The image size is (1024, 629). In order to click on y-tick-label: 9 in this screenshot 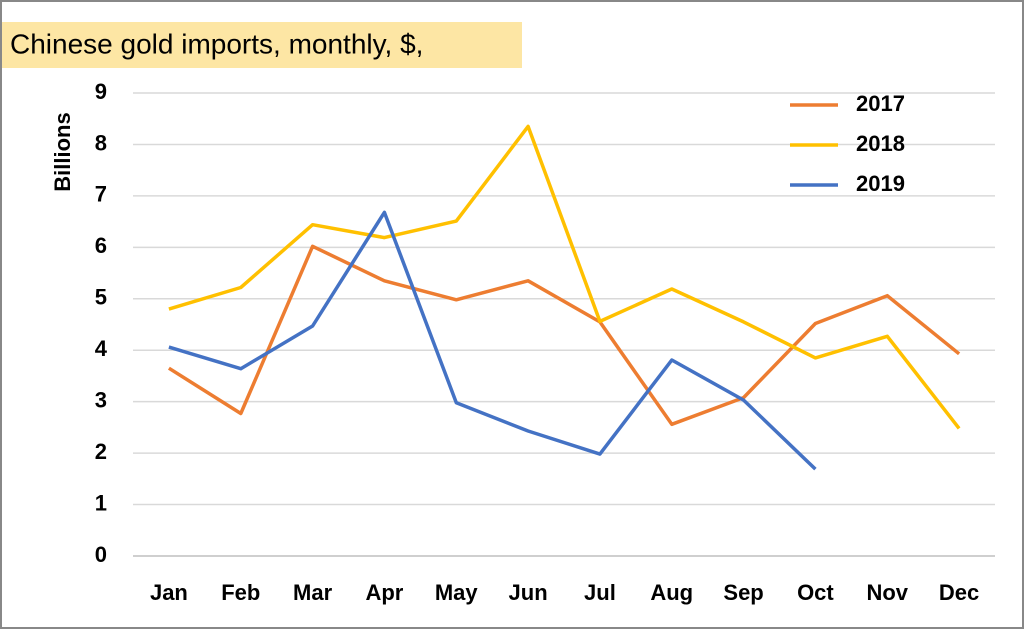, I will do `click(101, 91)`.